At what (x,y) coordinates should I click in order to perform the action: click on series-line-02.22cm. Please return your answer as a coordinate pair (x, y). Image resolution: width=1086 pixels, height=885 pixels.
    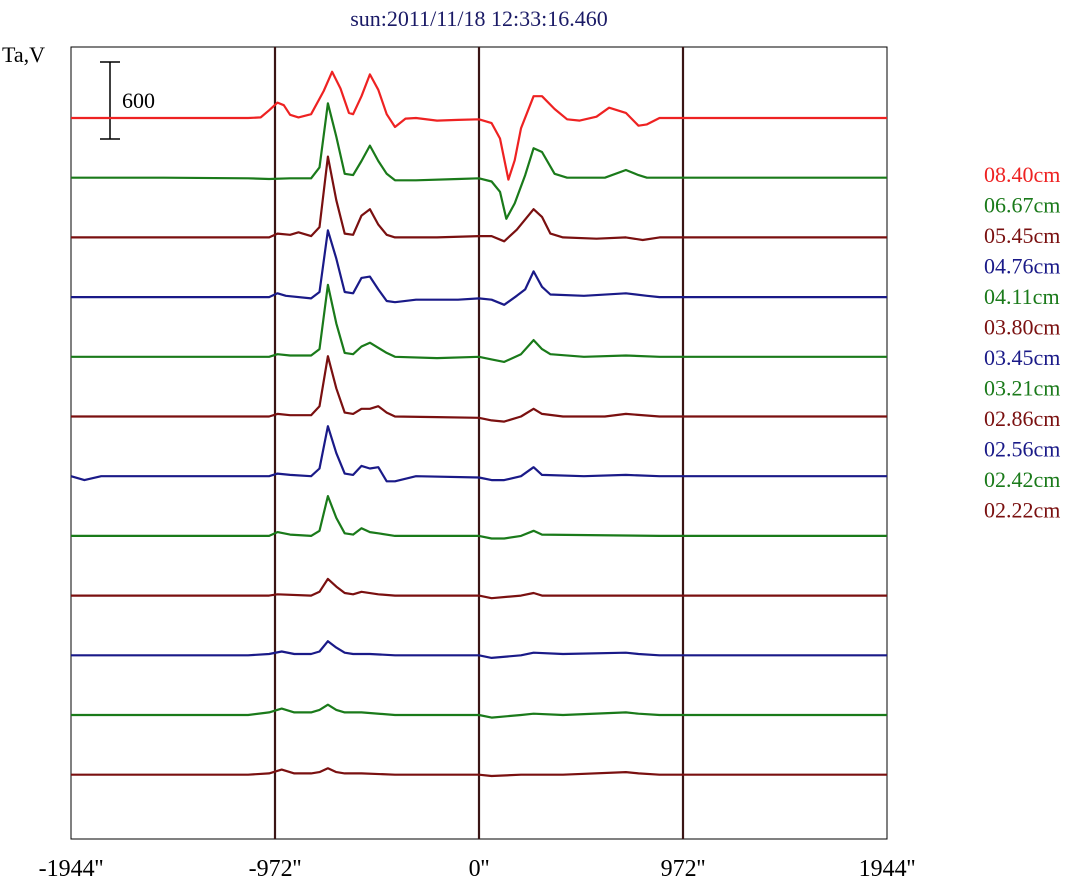
    Looking at the image, I should click on (479, 772).